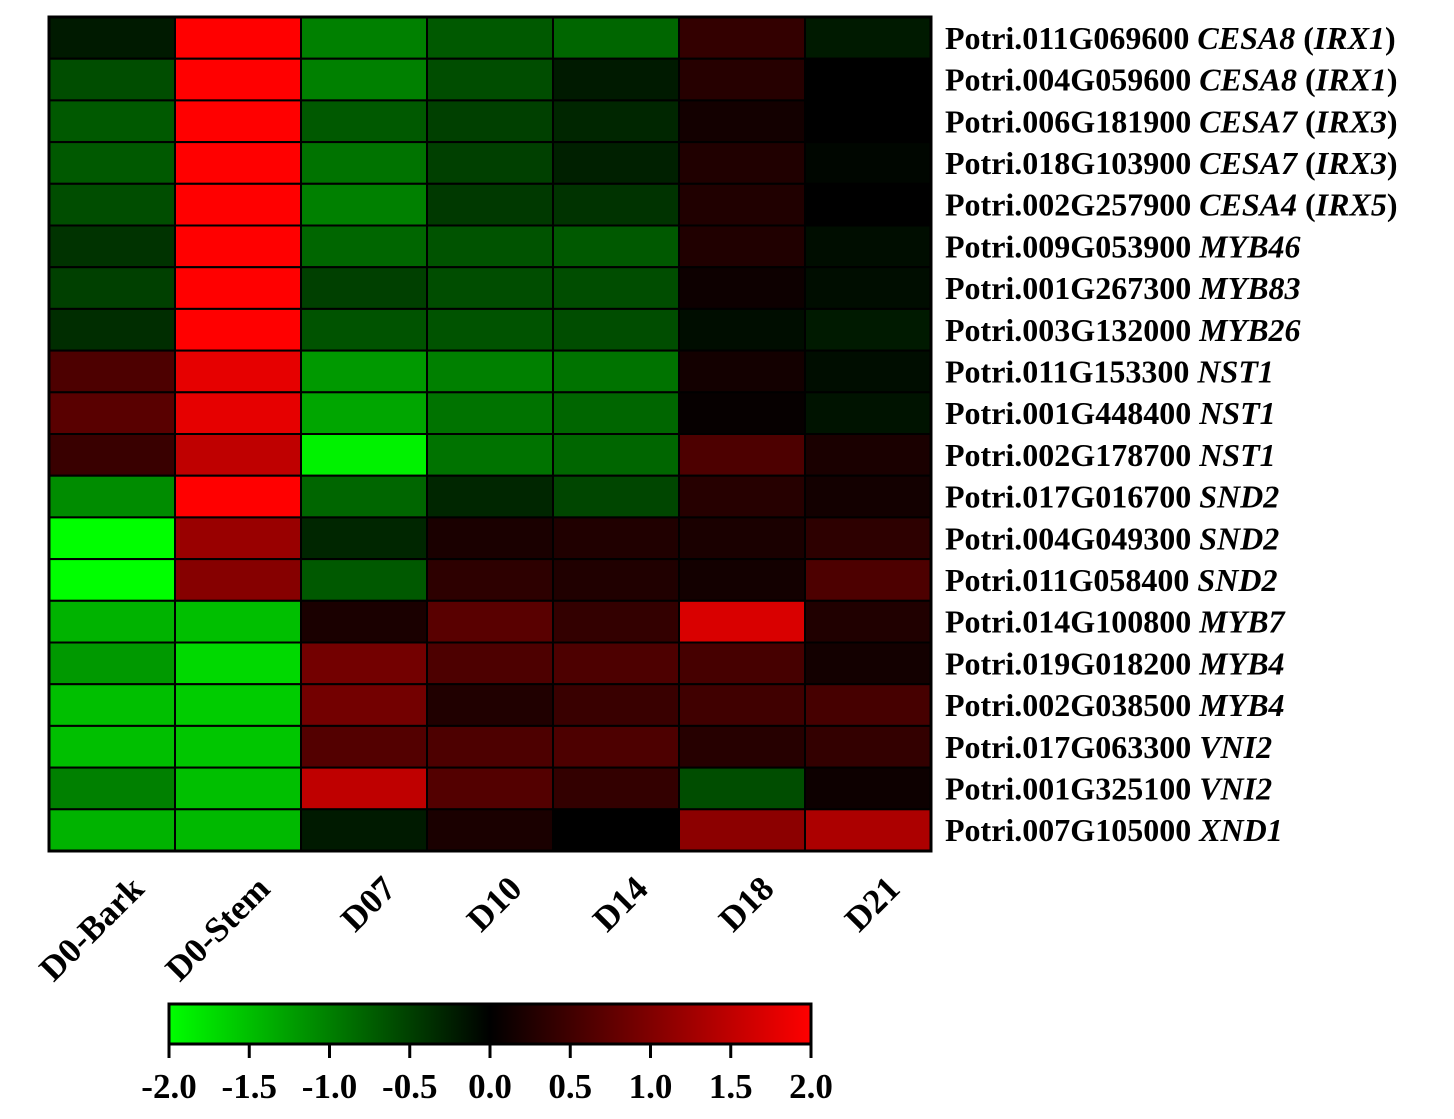  I want to click on column-label: D0-Stem, so click(218, 929).